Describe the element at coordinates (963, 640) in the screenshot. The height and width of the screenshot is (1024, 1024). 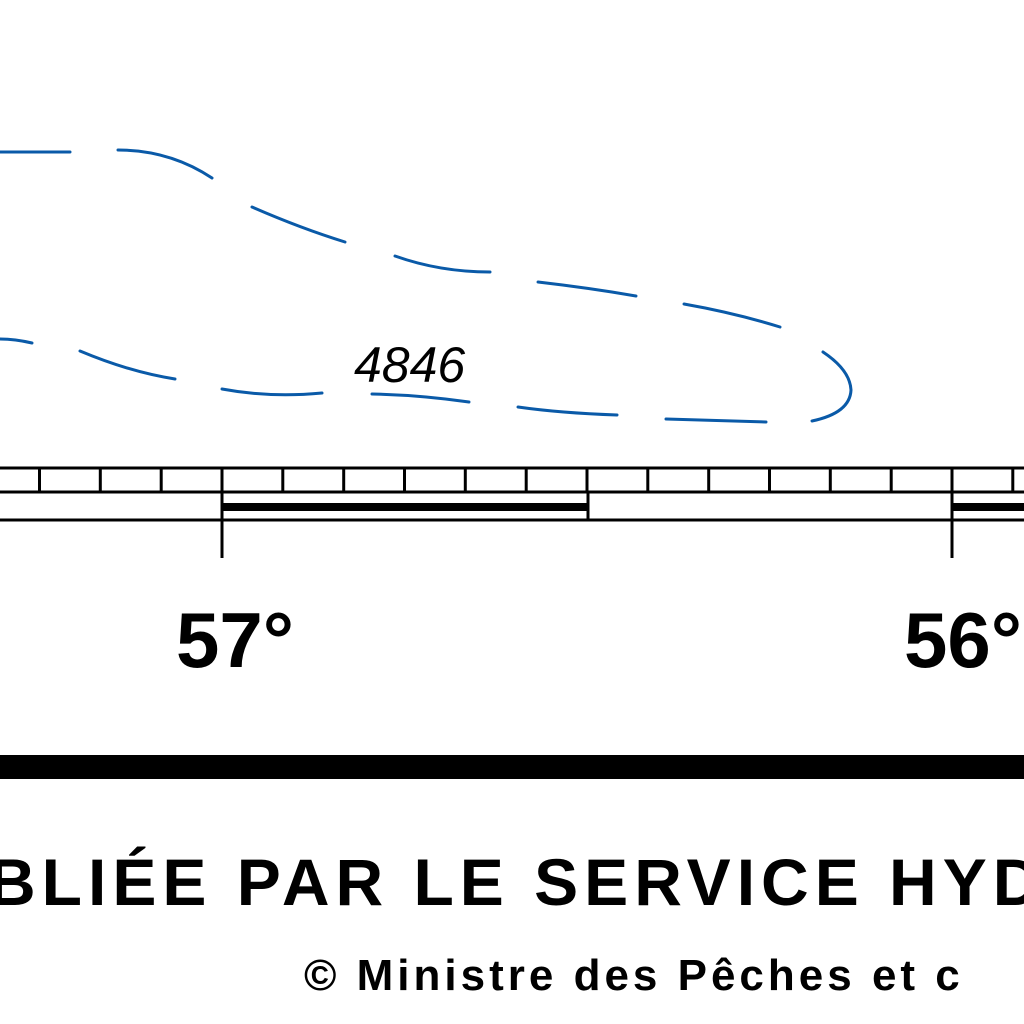
I see `longitude-label-56: 56°` at that location.